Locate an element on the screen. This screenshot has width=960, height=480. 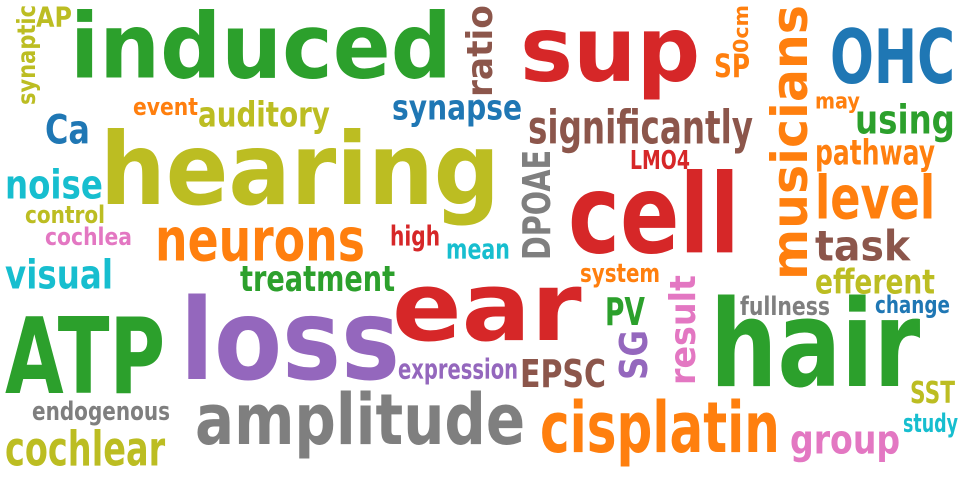
word-amplitude: amplitude is located at coordinates (360, 419).